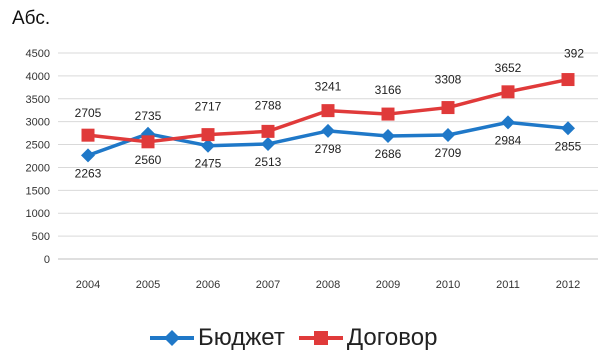 Image resolution: width=612 pixels, height=356 pixels. What do you see at coordinates (388, 154) in the screenshot?
I see `data-label: 2686` at bounding box center [388, 154].